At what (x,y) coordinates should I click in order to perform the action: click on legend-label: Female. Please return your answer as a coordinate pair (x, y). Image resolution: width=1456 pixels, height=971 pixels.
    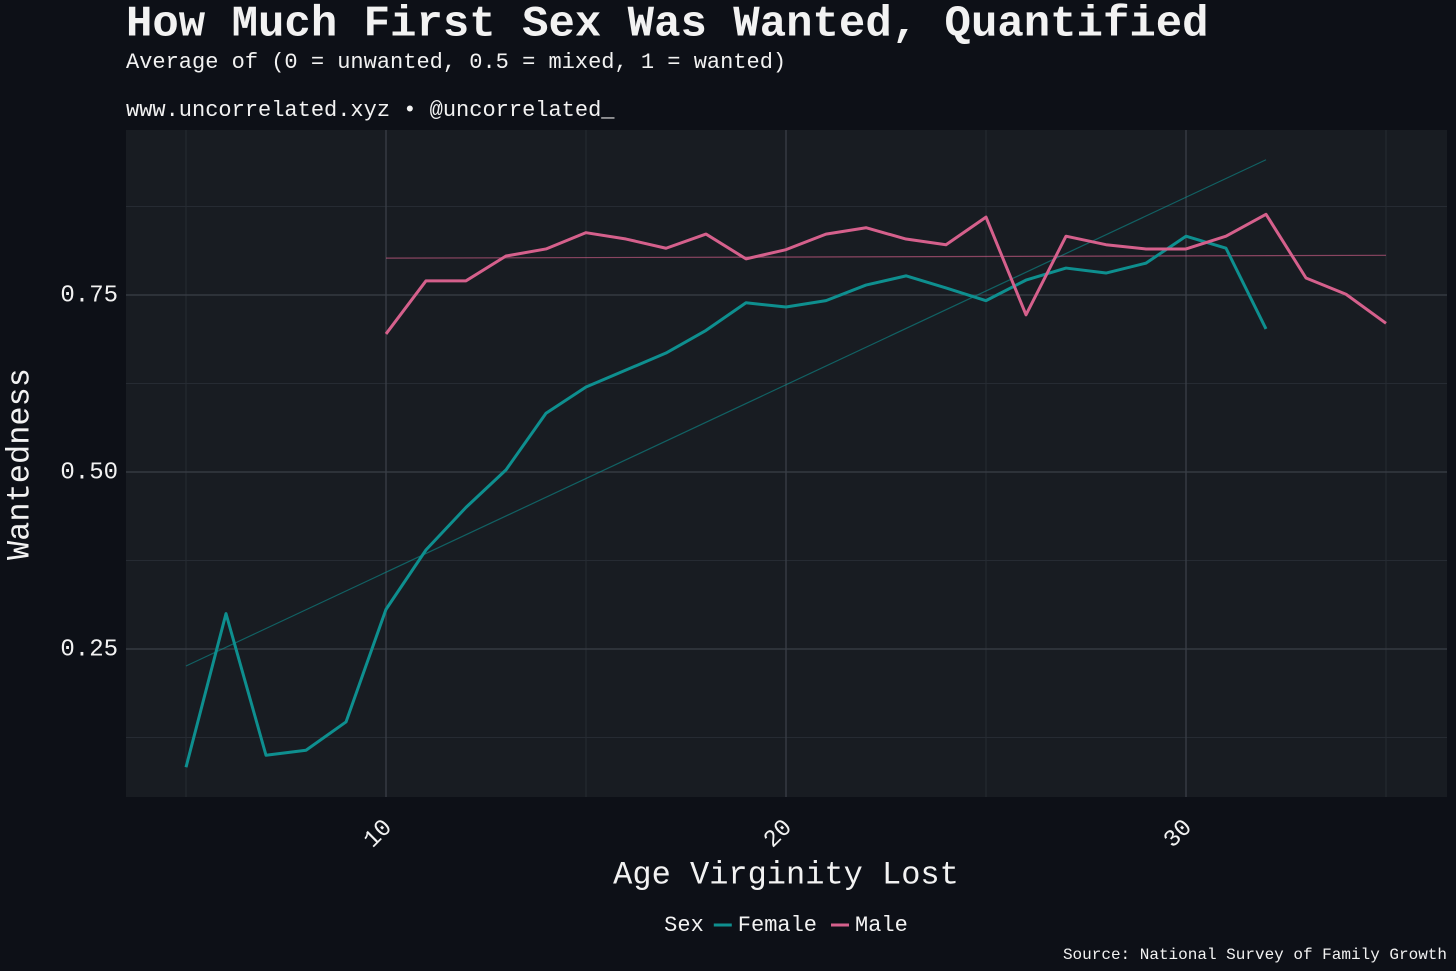
    Looking at the image, I should click on (777, 925).